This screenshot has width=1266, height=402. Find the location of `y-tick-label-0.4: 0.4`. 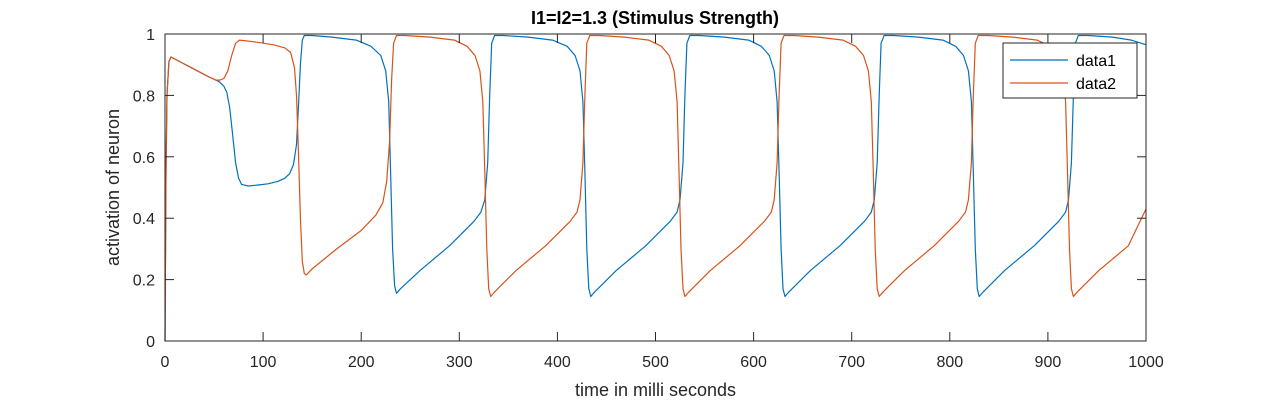

y-tick-label-0.4: 0.4 is located at coordinates (144, 219).